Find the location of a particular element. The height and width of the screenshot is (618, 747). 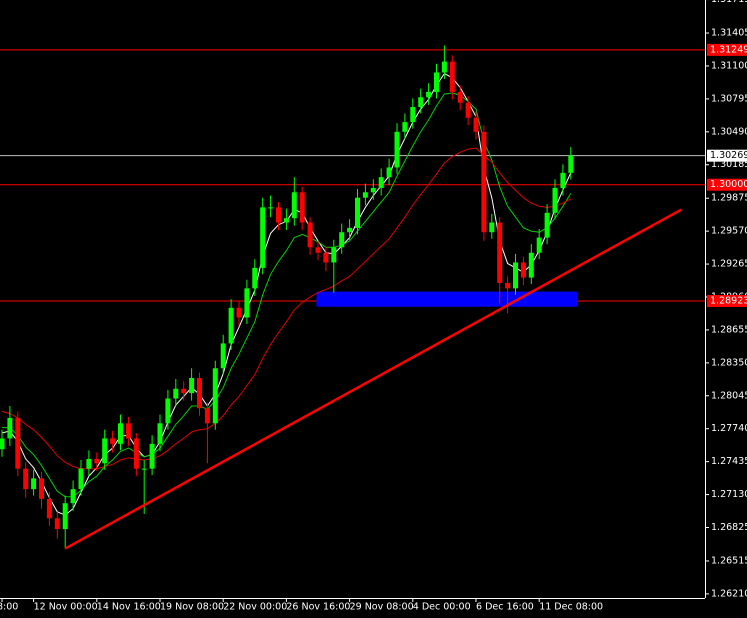

y-tick-label: 1.26515 is located at coordinates (729, 560).